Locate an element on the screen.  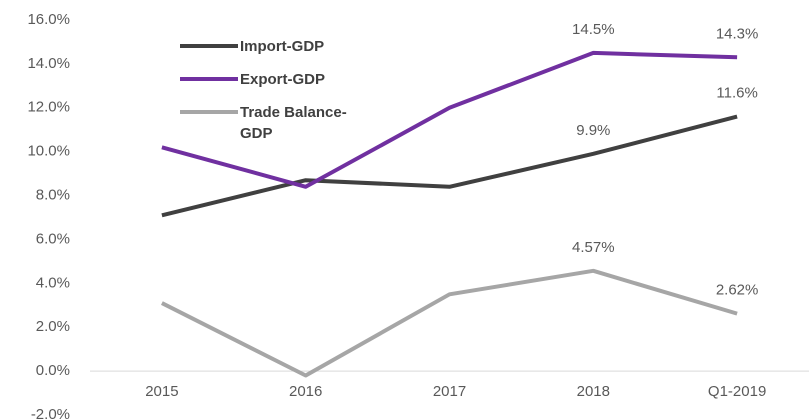
y-tick-label: 4.0% is located at coordinates (53, 282).